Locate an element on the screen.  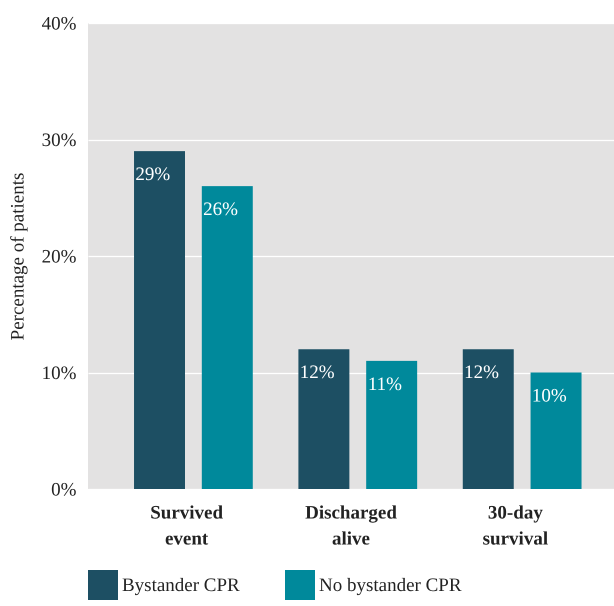
y-axis-title: Percentage of patients is located at coordinates (18, 256).